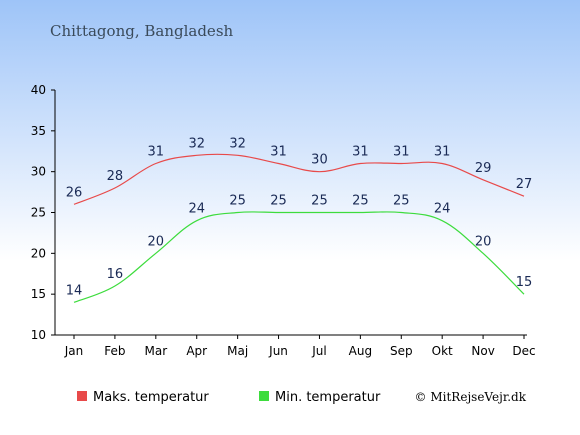  Describe the element at coordinates (115, 274) in the screenshot. I see `min-data-label: 16` at that location.